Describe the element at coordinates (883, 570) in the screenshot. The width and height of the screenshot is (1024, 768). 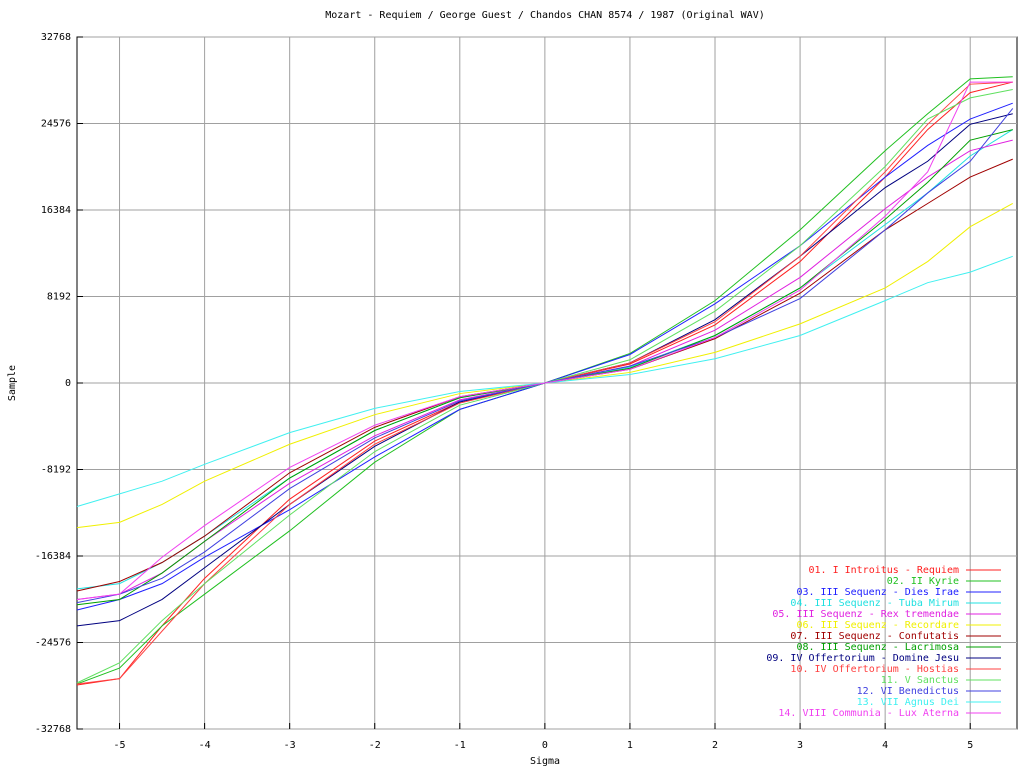
I see `legend-label: 01. I Introitus - Requiem` at that location.